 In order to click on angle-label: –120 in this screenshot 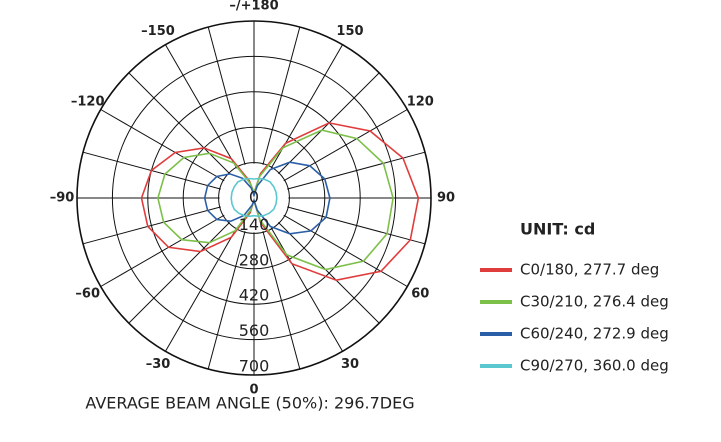, I will do `click(88, 102)`.